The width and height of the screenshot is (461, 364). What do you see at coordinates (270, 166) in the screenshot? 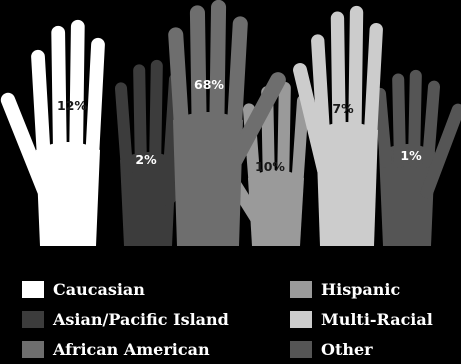
I see `value-label: 10%` at bounding box center [270, 166].